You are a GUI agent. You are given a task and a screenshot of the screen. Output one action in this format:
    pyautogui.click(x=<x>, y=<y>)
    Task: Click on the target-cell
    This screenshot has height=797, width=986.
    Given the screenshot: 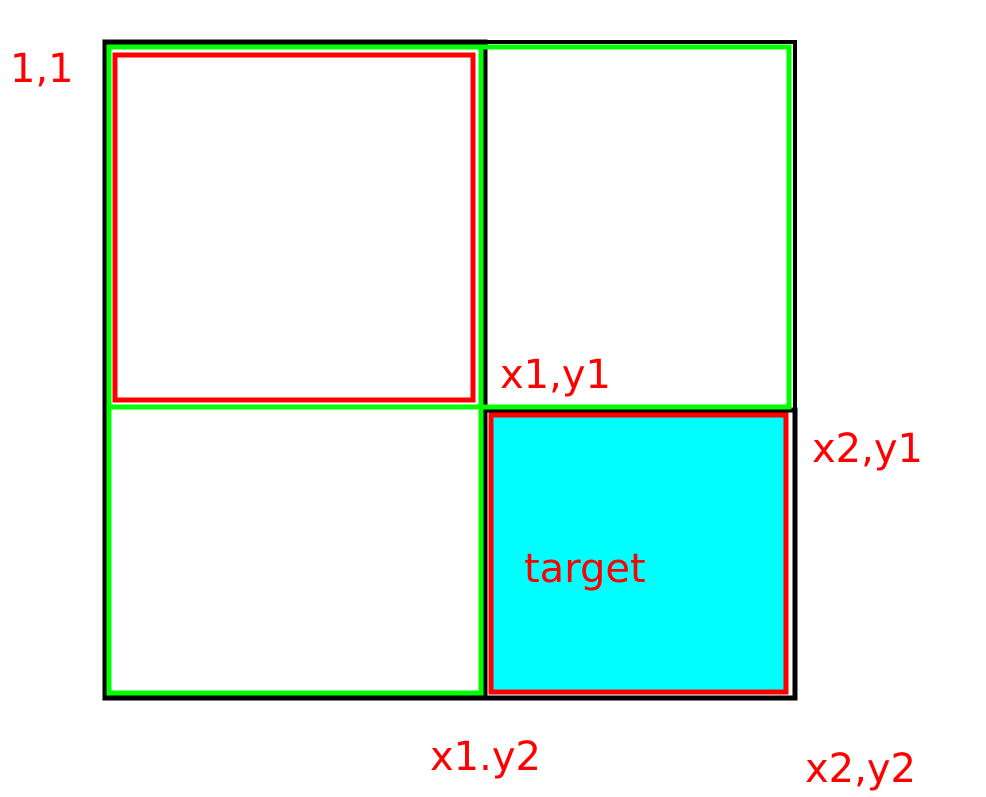 What is the action you would take?
    pyautogui.click(x=638, y=553)
    